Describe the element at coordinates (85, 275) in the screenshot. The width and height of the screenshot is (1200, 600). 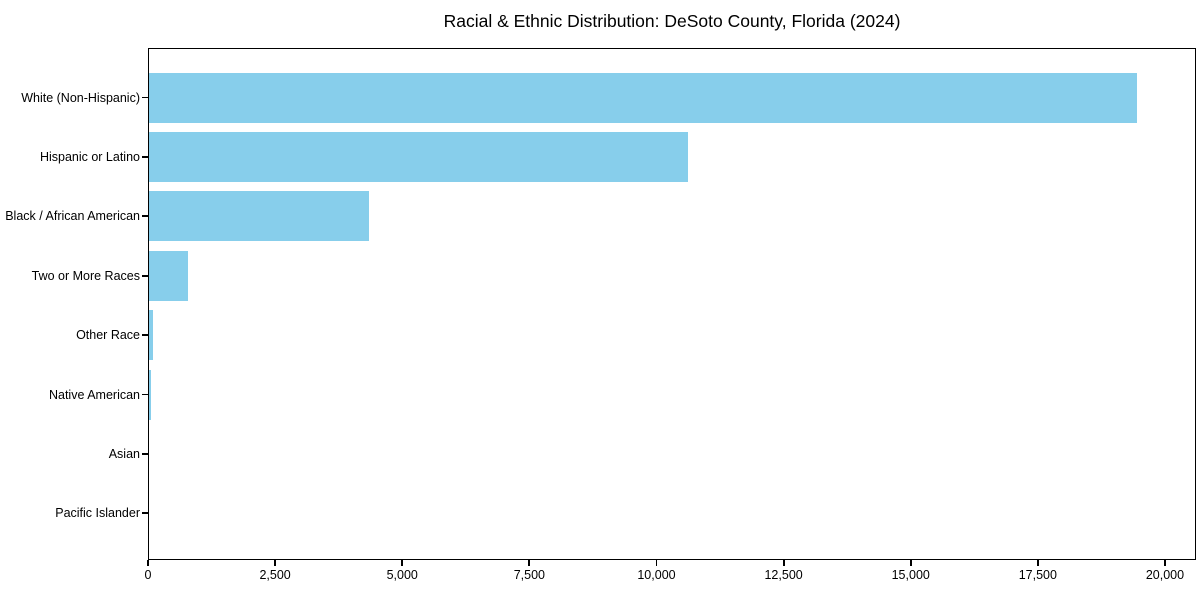
I see `y-axis-label-two-or-more-races: Two or More Races` at that location.